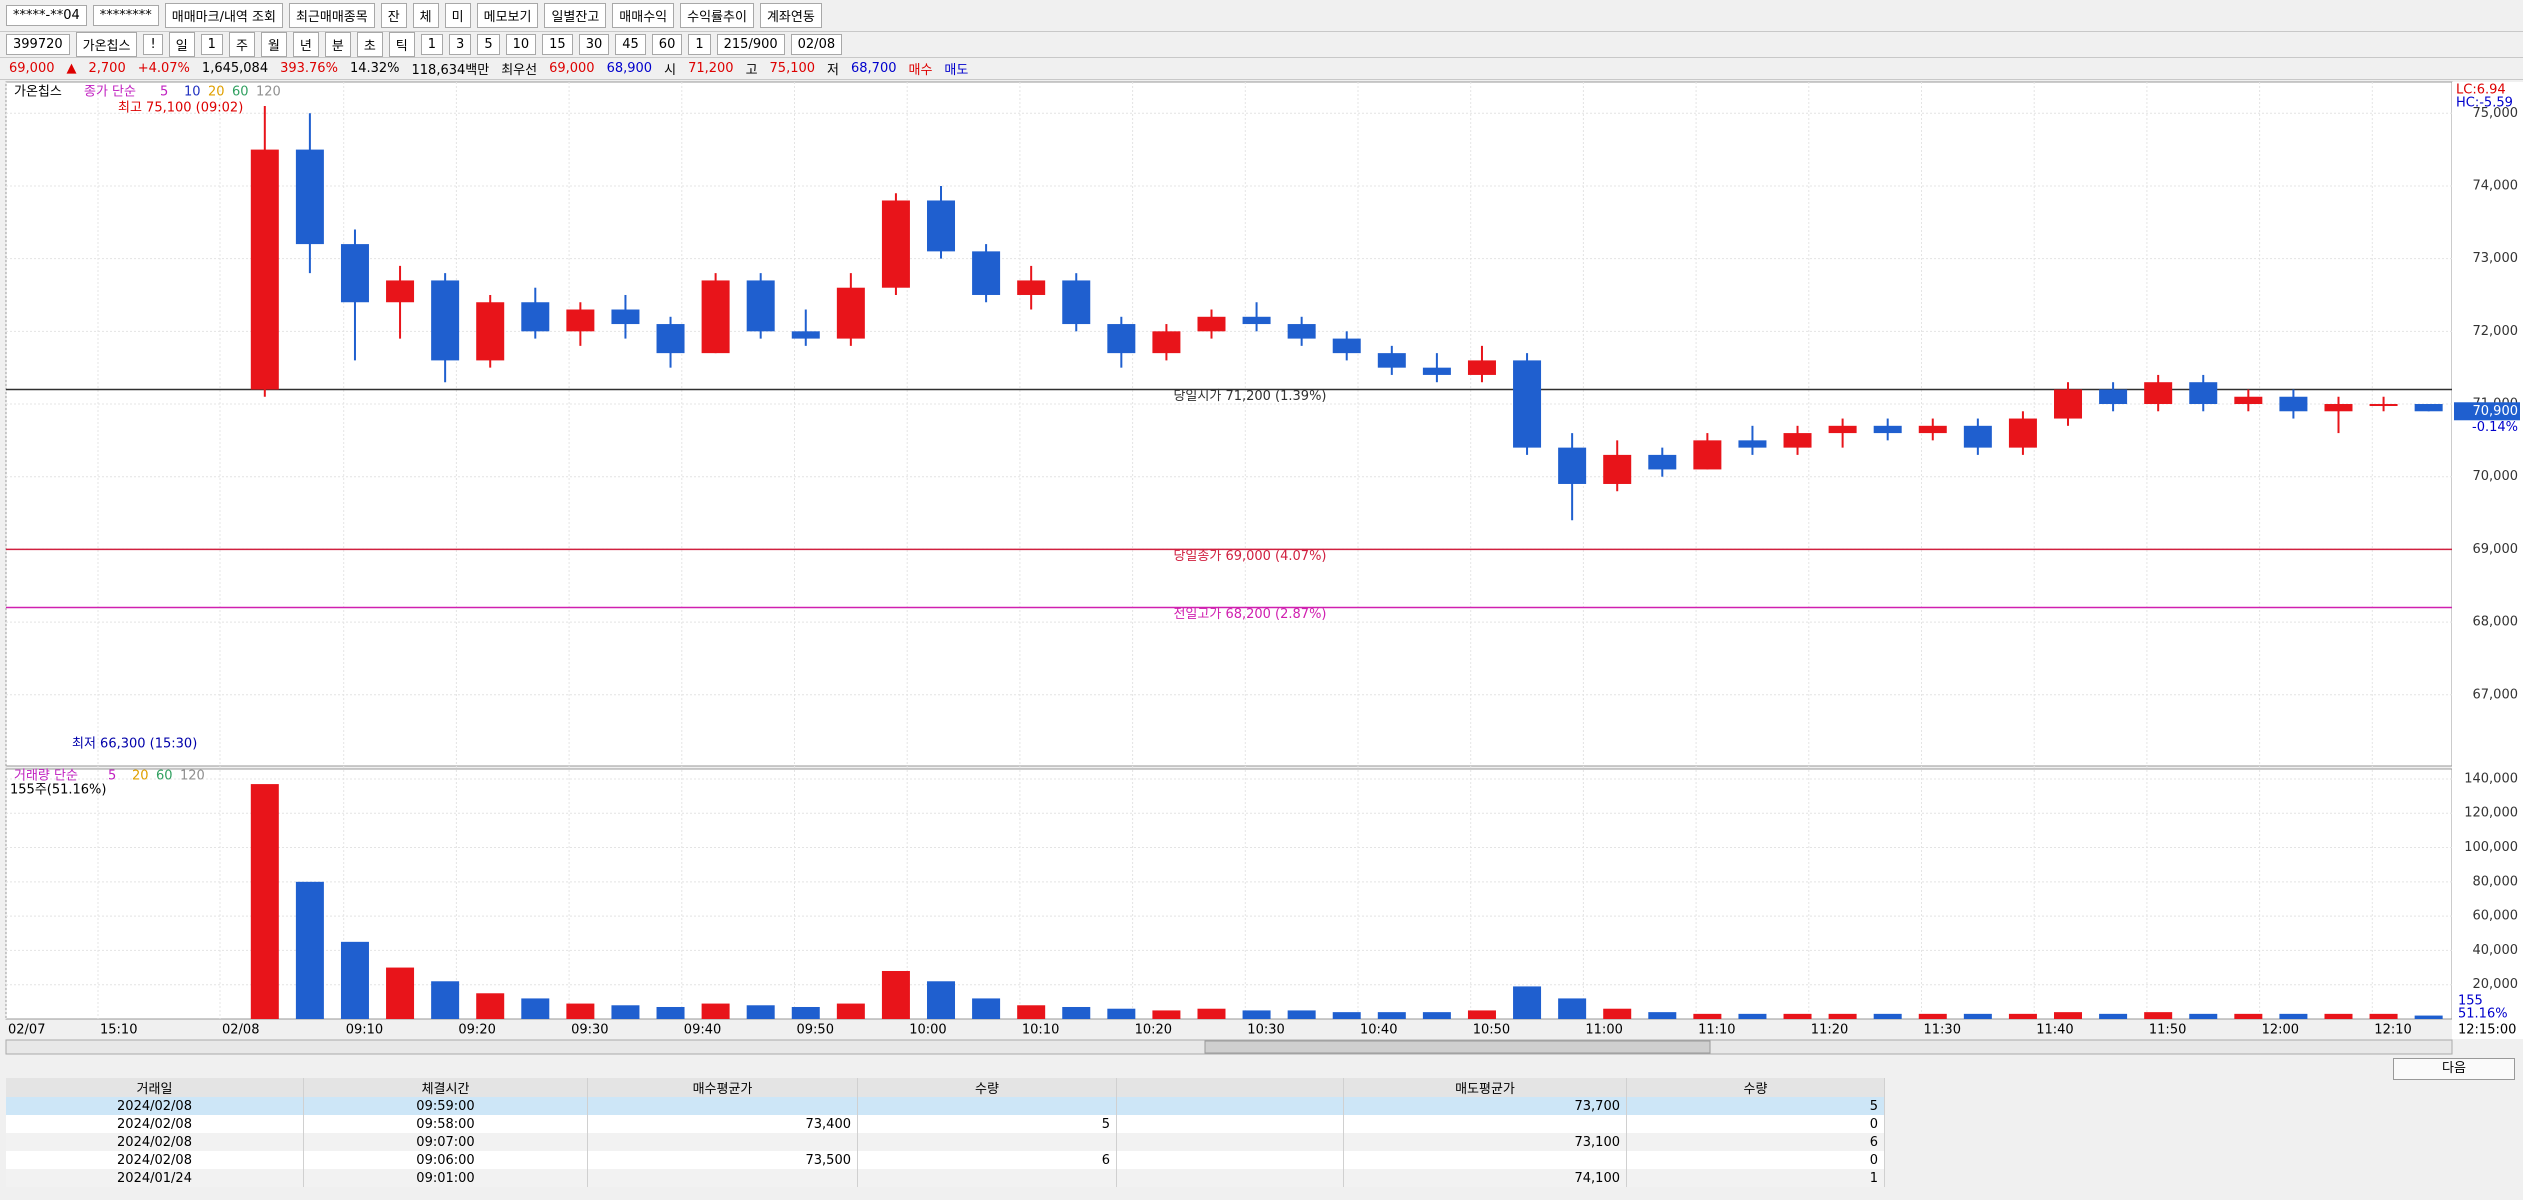  What do you see at coordinates (235, 68) in the screenshot?
I see `quote-field: 1,645,084` at bounding box center [235, 68].